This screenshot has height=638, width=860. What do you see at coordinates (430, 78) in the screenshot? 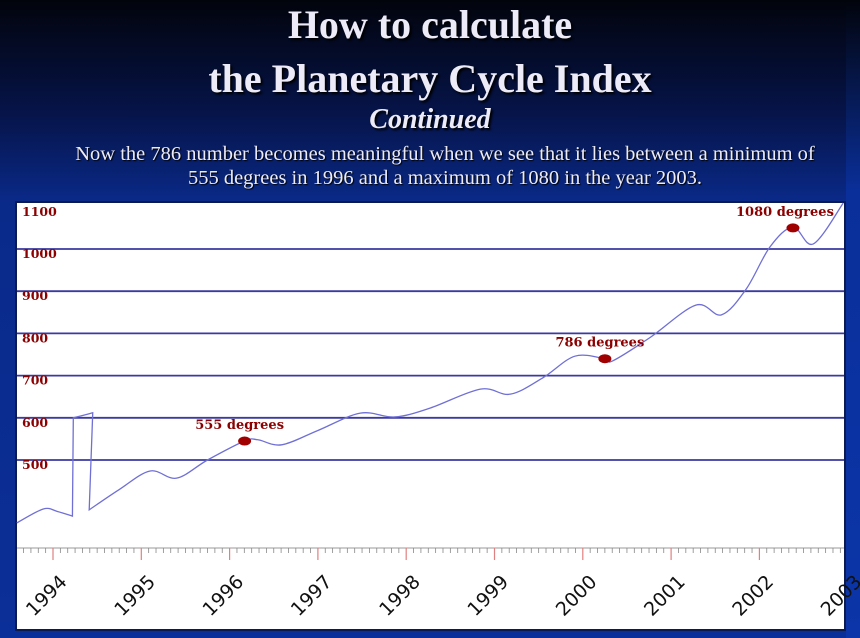
I see `slide-title-line2: the Planetary Cycle Index` at bounding box center [430, 78].